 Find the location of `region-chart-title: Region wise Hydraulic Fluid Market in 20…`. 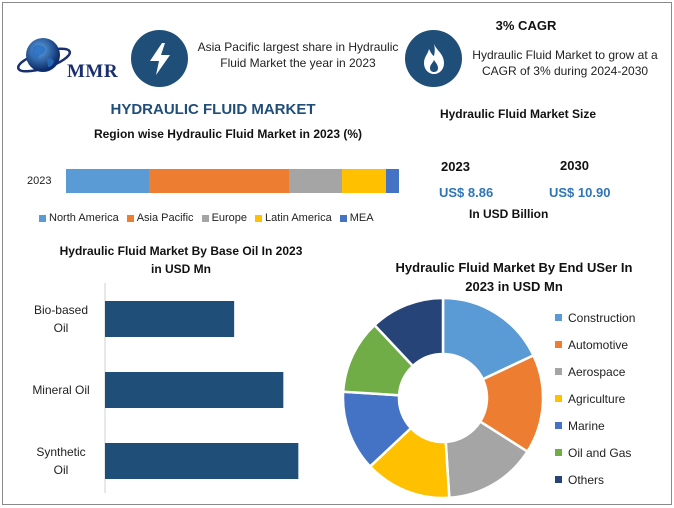

region-chart-title: Region wise Hydraulic Fluid Market in 20… is located at coordinates (228, 134).